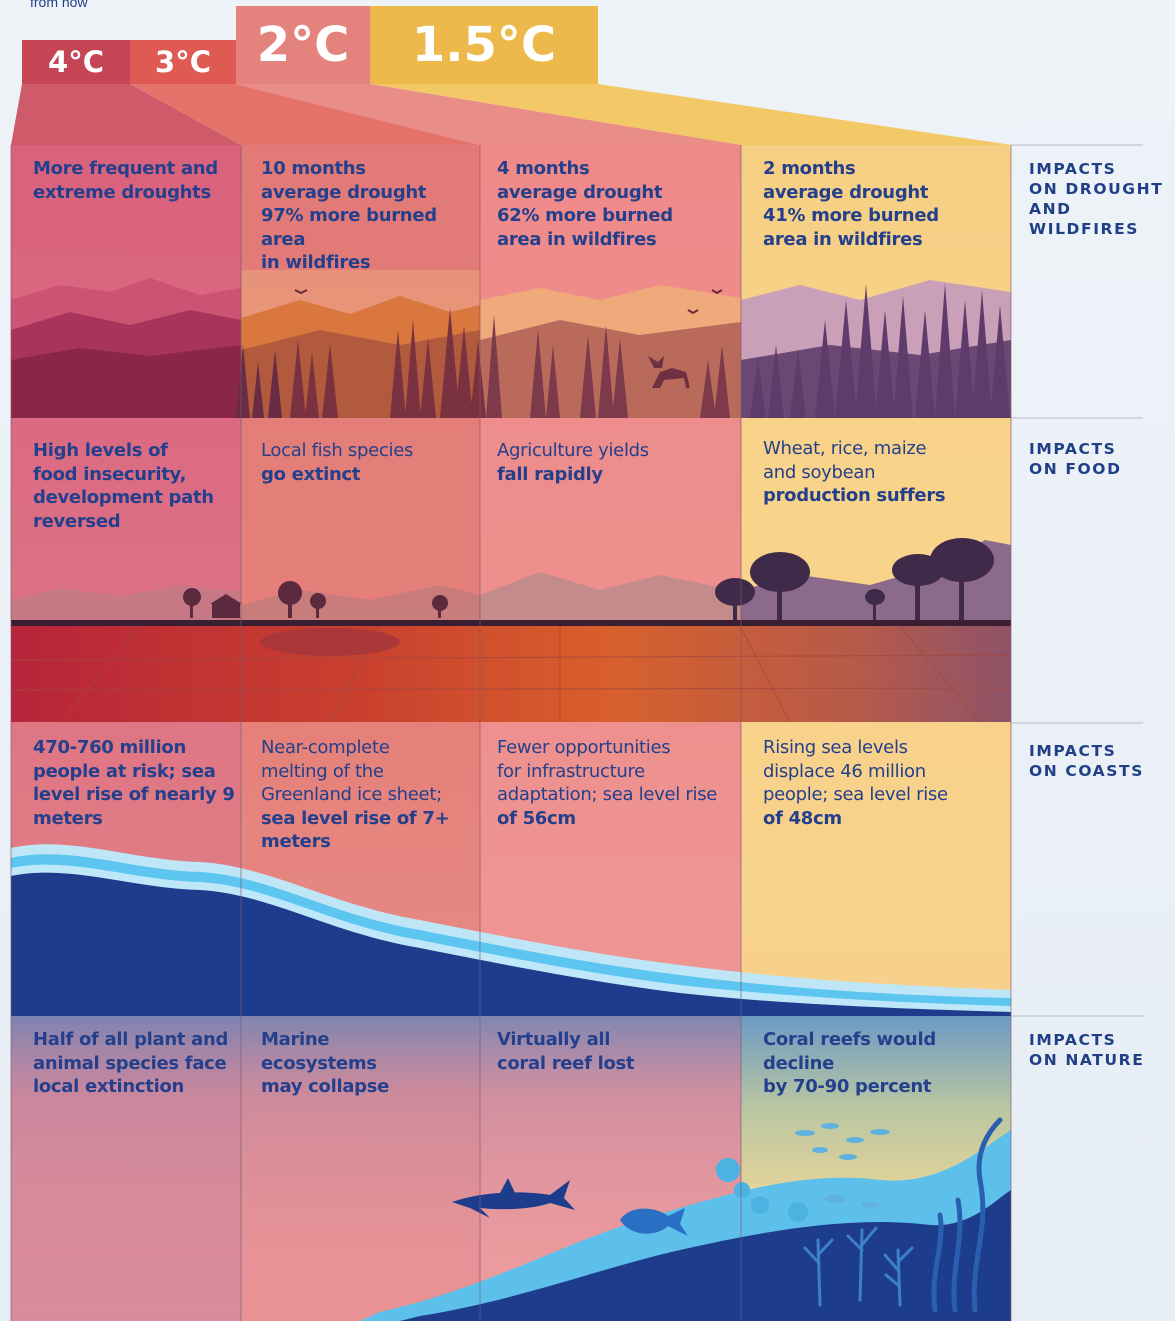 The image size is (1175, 1321). Describe the element at coordinates (855, 794) in the screenshot. I see `coasts-1-5c-line3: people; sea level rise` at that location.